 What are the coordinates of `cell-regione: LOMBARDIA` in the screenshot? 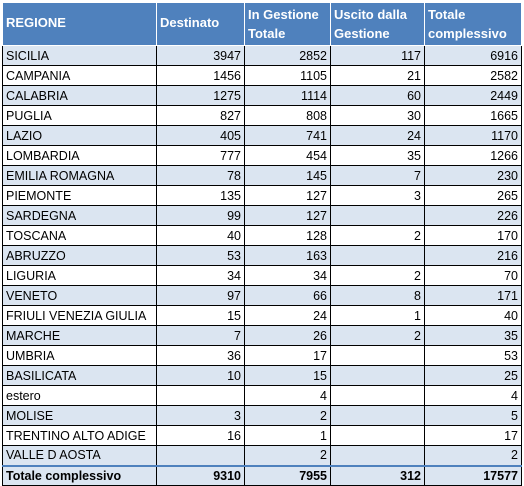 It's located at (79, 155).